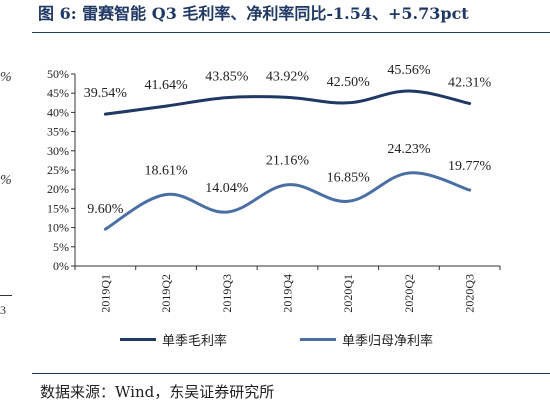 The height and width of the screenshot is (407, 550). Describe the element at coordinates (470, 293) in the screenshot. I see `x-tick-label: 2020Q3` at that location.